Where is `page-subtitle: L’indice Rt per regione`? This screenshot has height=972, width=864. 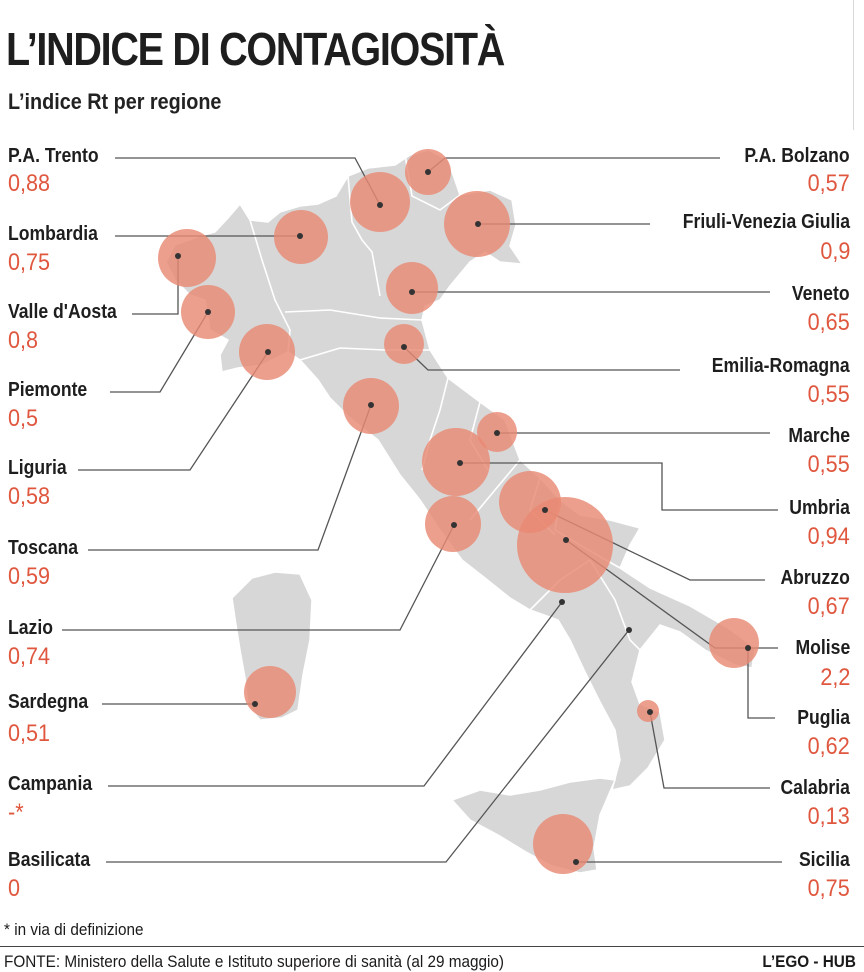
page-subtitle: L’indice Rt per regione is located at coordinates (115, 101).